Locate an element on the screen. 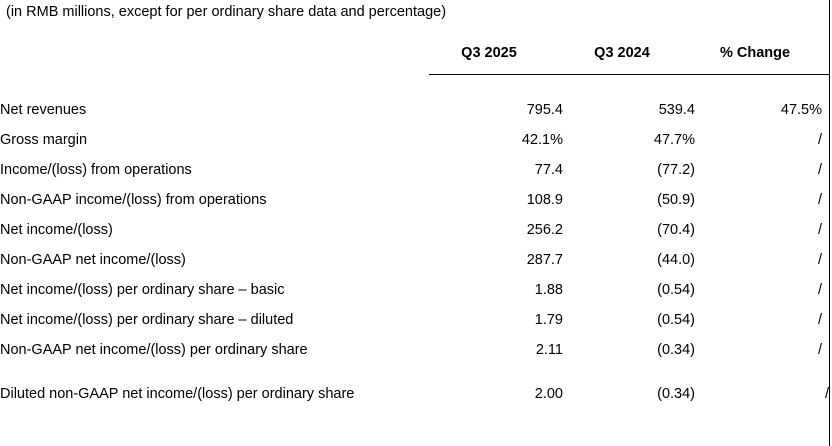 This screenshot has width=832, height=446. row-label: Non-GAAP income/(loss) from operations is located at coordinates (133, 200).